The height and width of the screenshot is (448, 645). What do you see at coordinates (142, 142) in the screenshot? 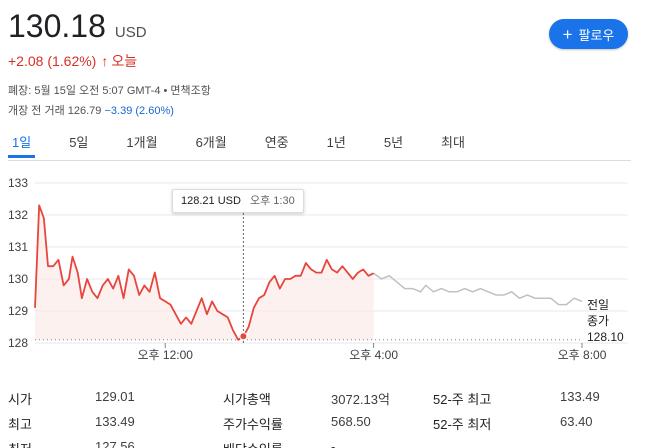
I see `tab-1m: 1개월` at bounding box center [142, 142].